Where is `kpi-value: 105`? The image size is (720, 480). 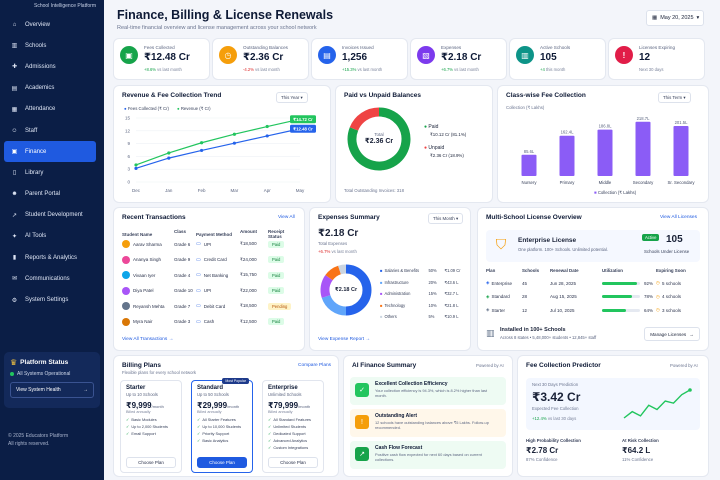
kpi-value: 105 is located at coordinates (548, 57).